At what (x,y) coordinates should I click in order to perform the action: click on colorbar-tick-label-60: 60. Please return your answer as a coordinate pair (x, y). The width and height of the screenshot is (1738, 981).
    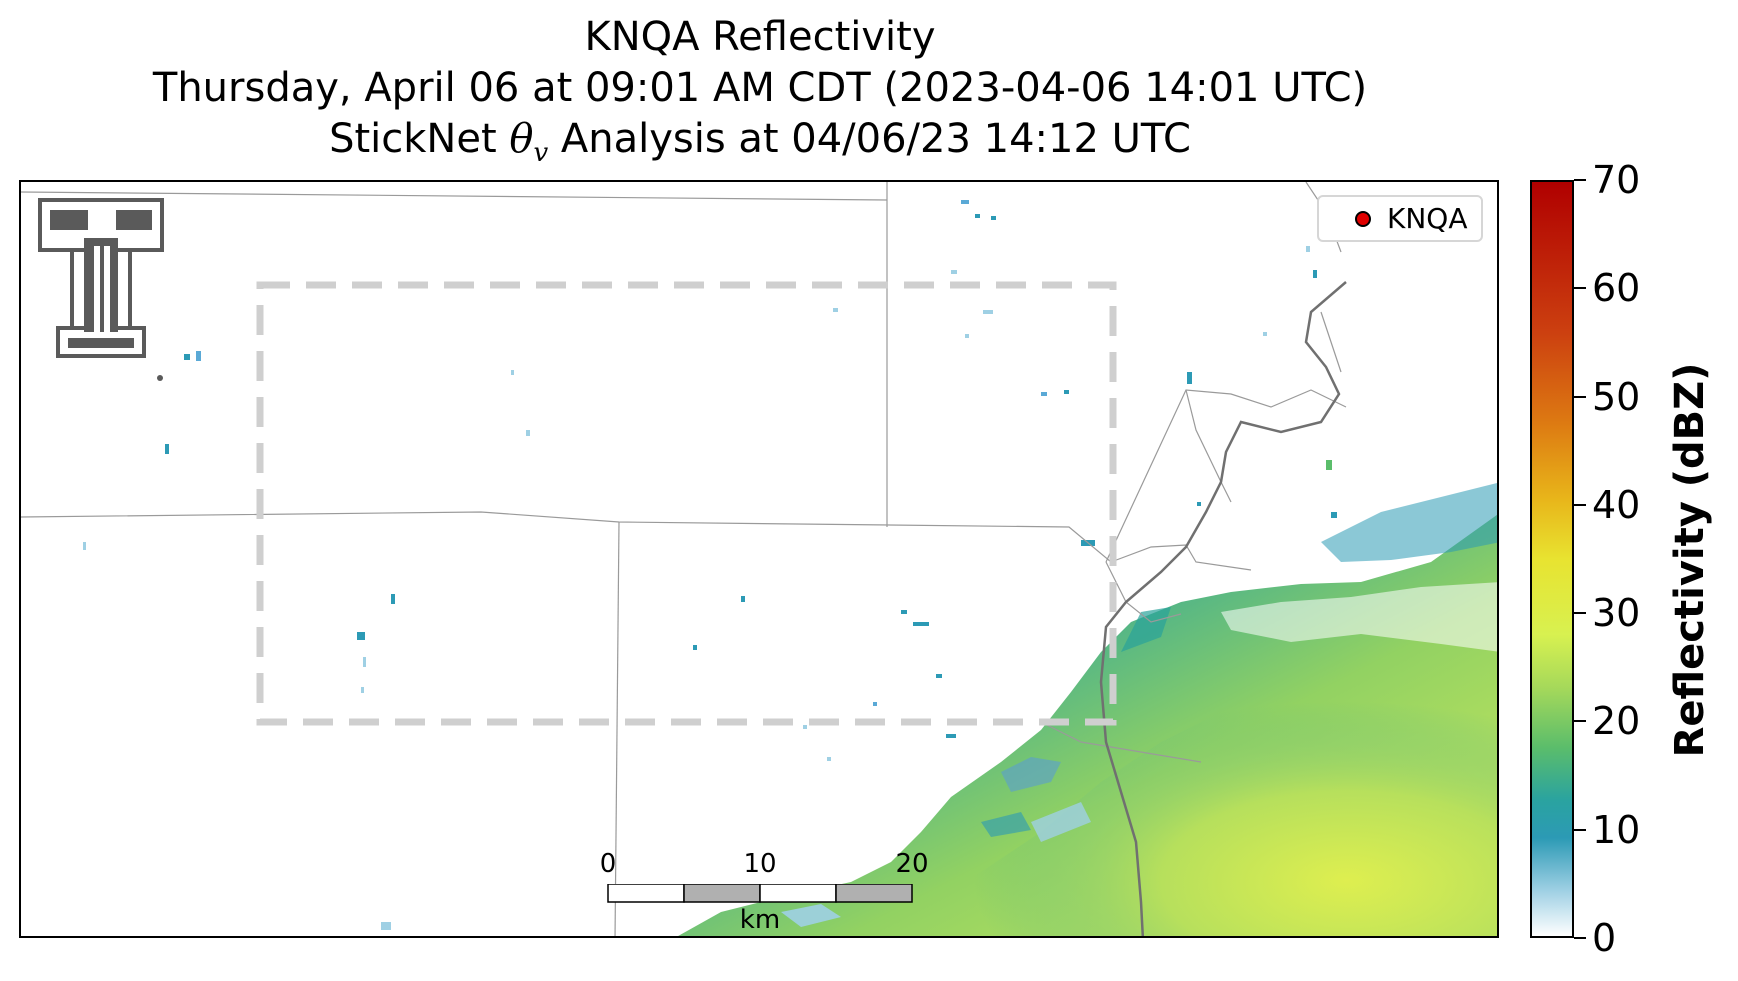
    Looking at the image, I should click on (1616, 288).